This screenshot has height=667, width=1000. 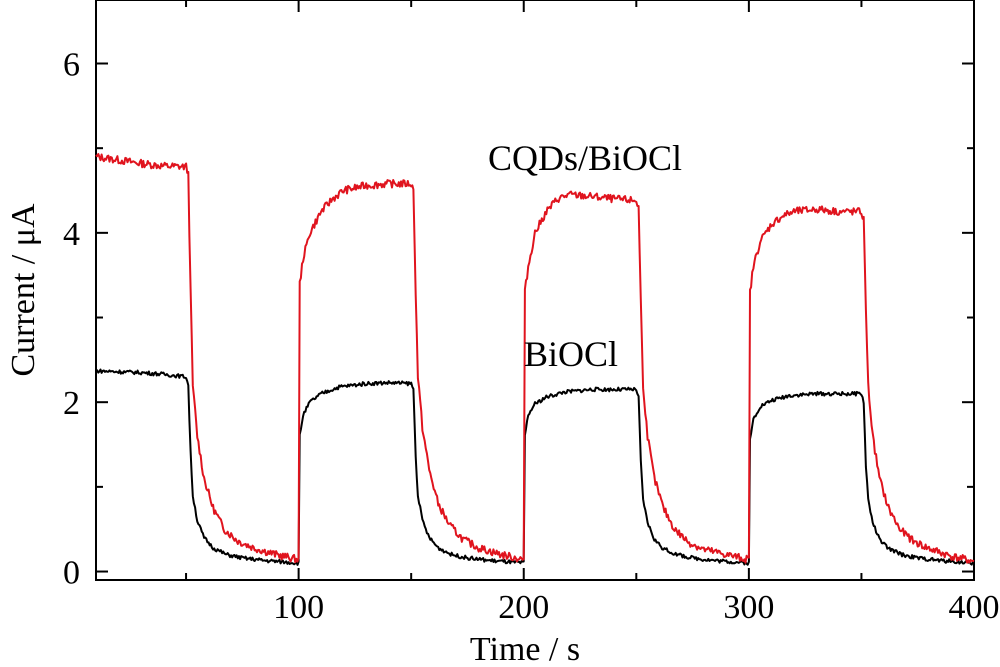 I want to click on y-tick-label: 0, so click(x=71, y=573).